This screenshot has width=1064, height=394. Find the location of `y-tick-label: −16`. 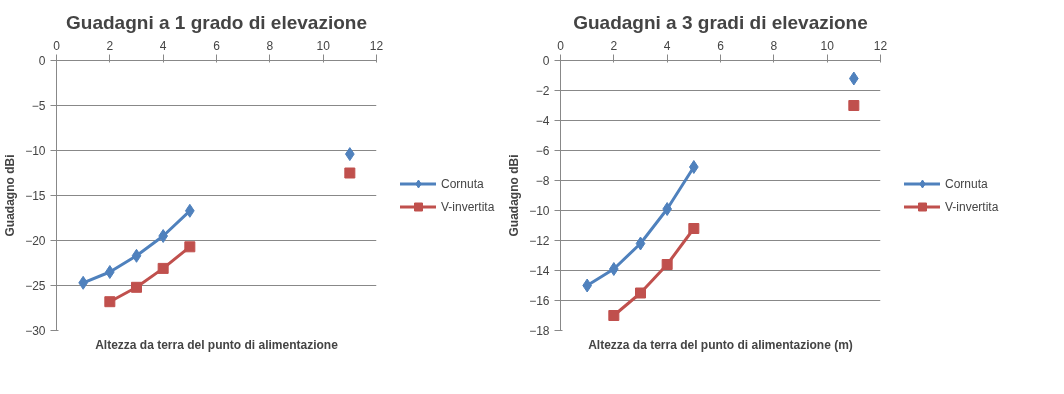

y-tick-label: −16 is located at coordinates (539, 301).